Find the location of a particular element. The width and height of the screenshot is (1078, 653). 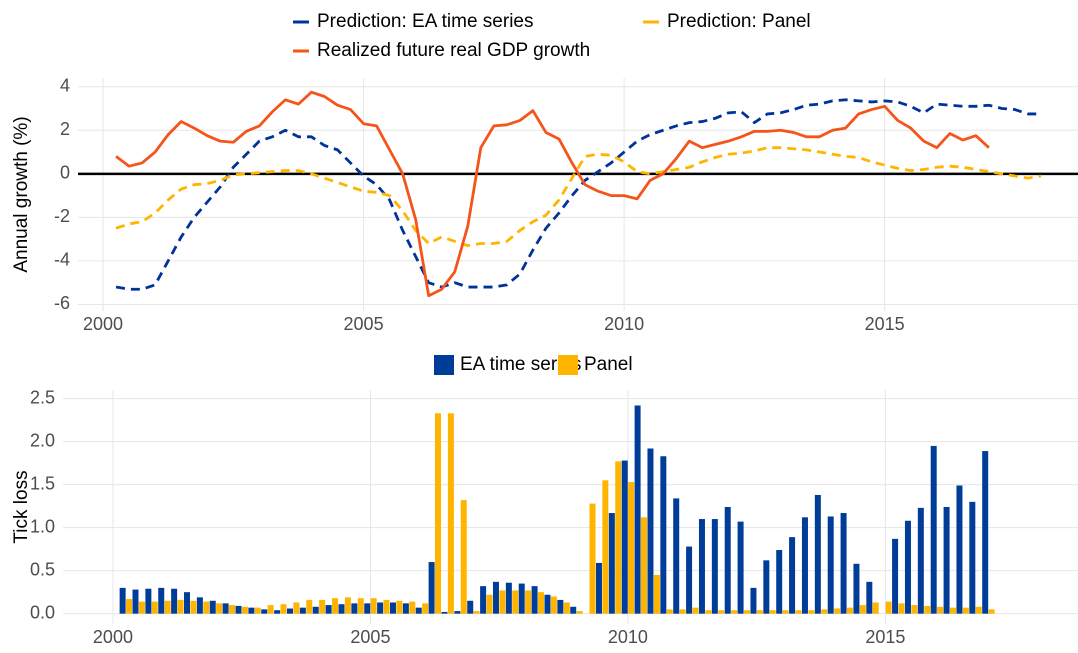

y-tick-label: 0.0 is located at coordinates (42, 612).